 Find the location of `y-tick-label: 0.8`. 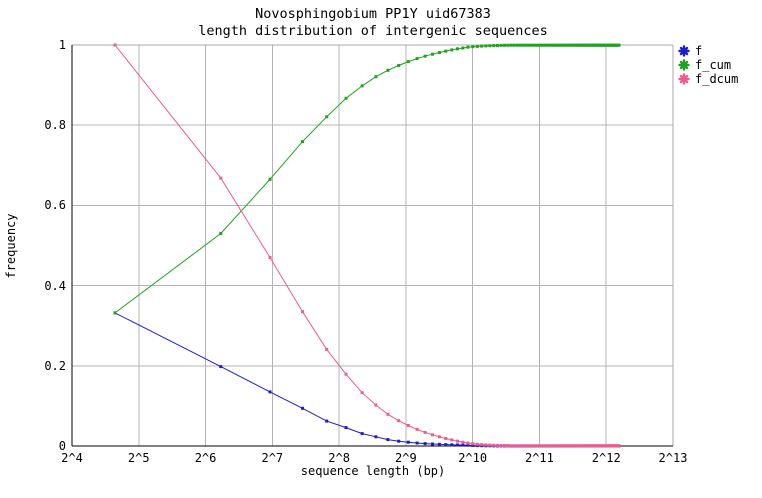

y-tick-label: 0.8 is located at coordinates (55, 125).